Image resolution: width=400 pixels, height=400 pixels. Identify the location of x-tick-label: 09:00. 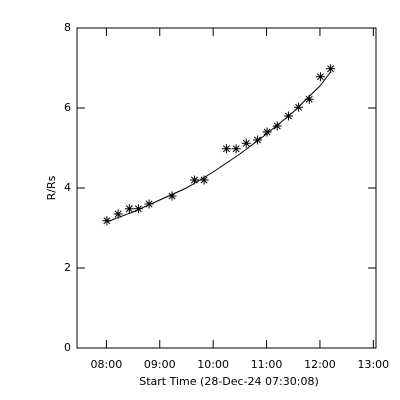
(160, 364).